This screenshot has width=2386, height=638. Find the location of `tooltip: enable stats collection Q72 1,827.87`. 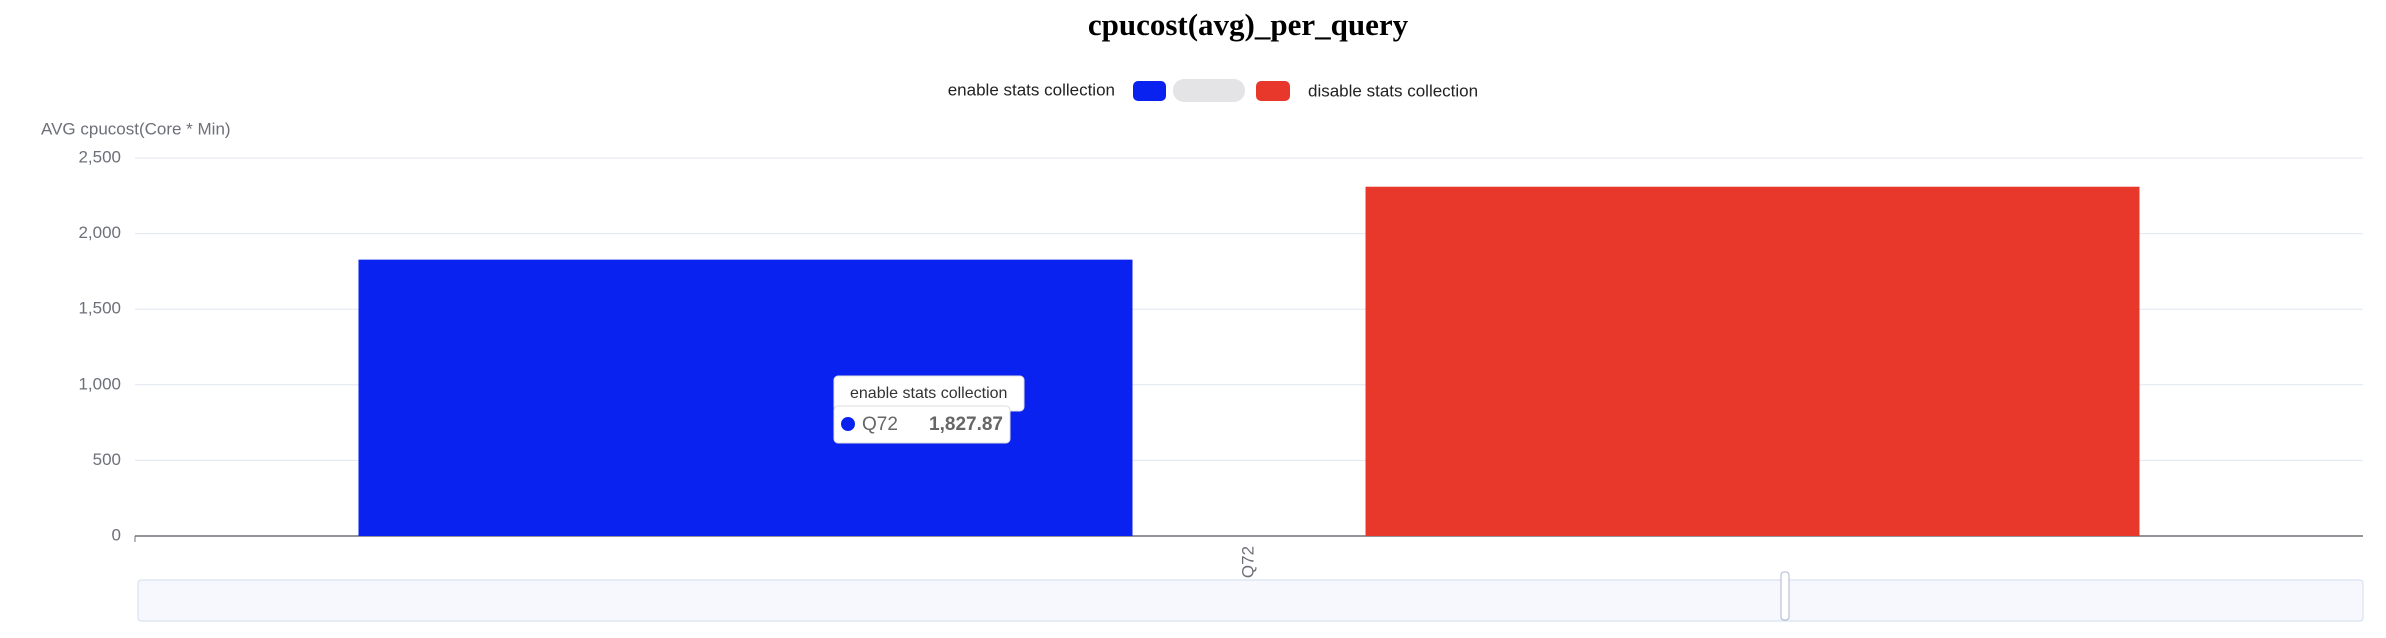

tooltip: enable stats collection Q72 1,827.87 is located at coordinates (929, 409).